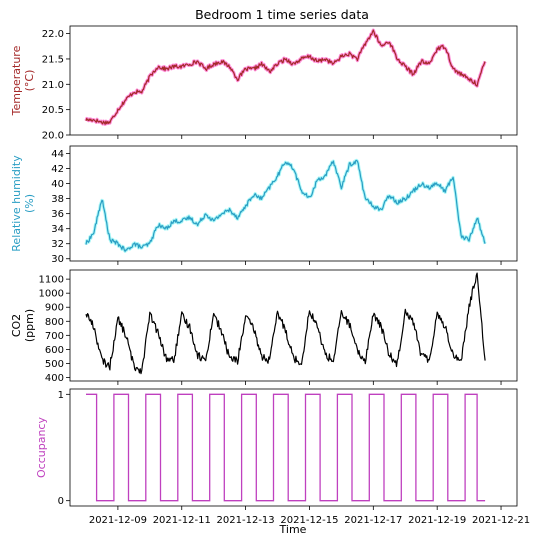  Describe the element at coordinates (285, 205) in the screenshot. I see `humidity-series-line` at that location.